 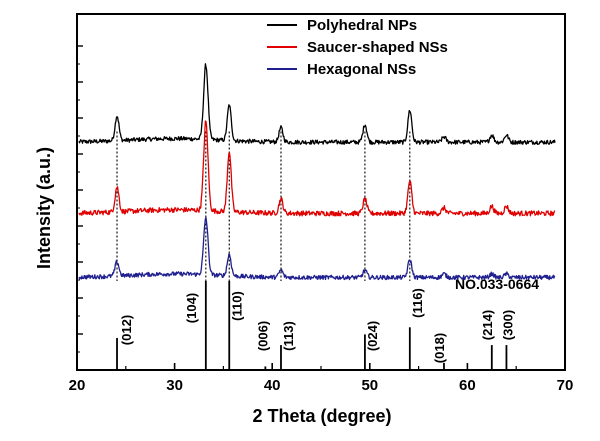 I want to click on hkl-label: (113), so click(x=288, y=336).